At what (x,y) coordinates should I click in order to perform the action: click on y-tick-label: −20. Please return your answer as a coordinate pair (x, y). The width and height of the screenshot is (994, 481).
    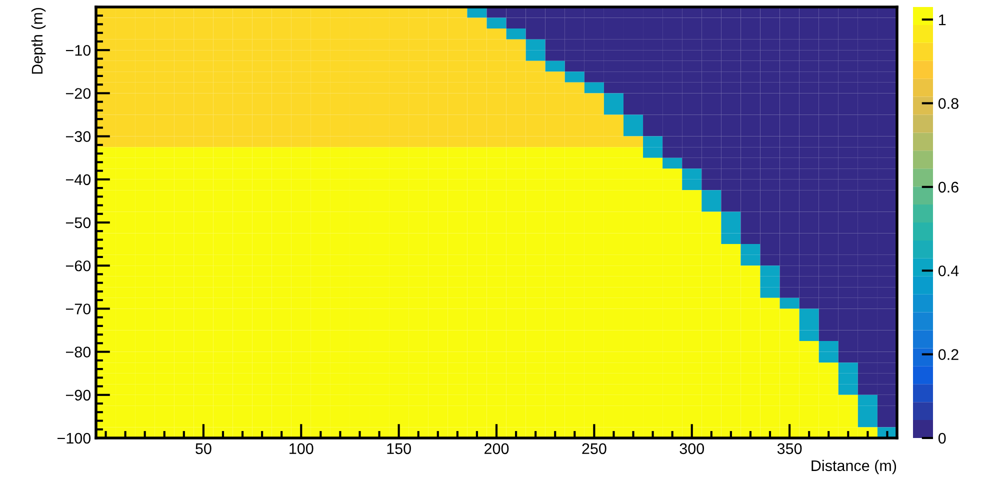
    Looking at the image, I should click on (78, 93).